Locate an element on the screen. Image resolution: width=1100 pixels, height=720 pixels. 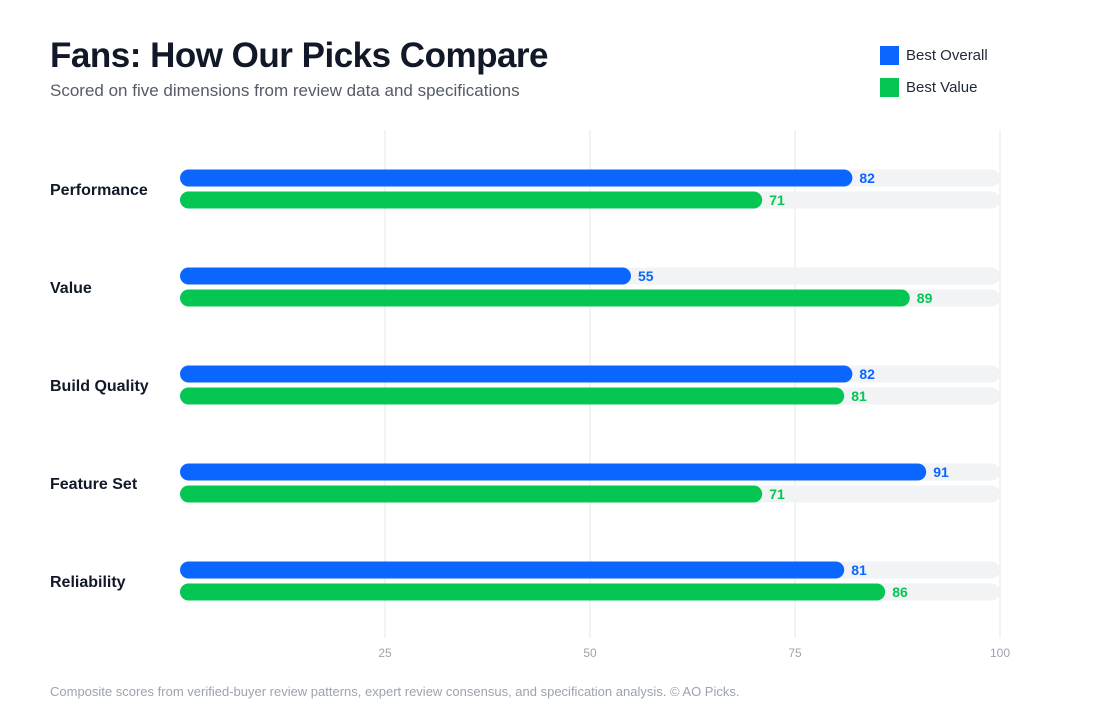
legend-item-best-overall: Best Overall is located at coordinates (934, 55).